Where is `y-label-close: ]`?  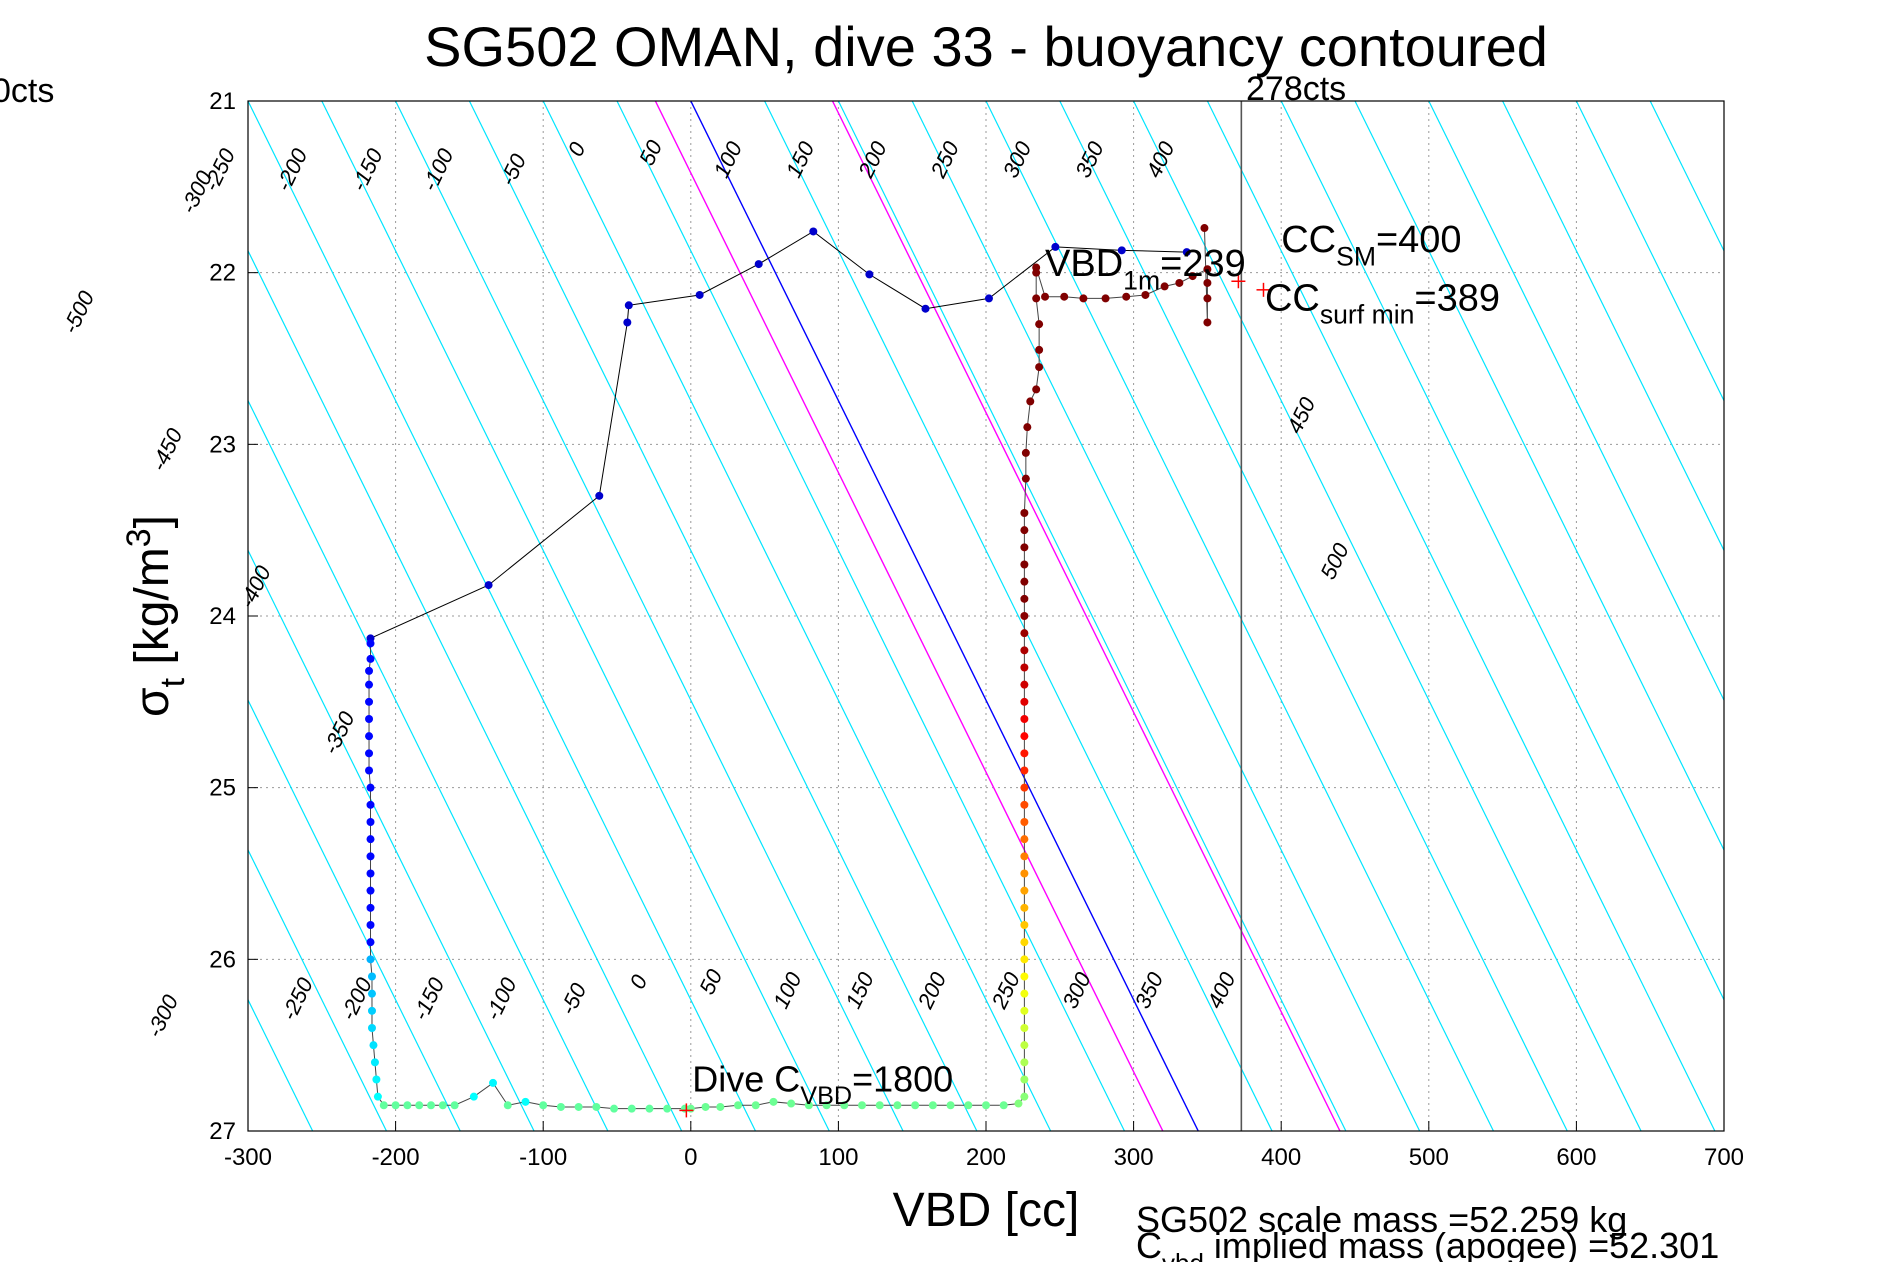 y-label-close: ] is located at coordinates (152, 521).